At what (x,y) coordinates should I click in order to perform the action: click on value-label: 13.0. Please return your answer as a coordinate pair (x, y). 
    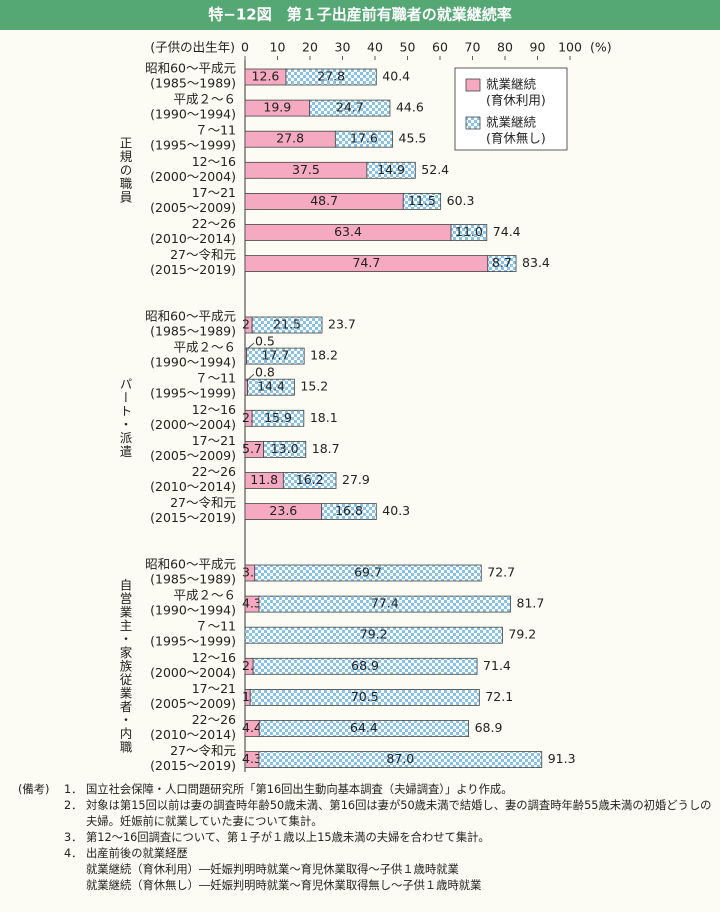
    Looking at the image, I should click on (285, 448).